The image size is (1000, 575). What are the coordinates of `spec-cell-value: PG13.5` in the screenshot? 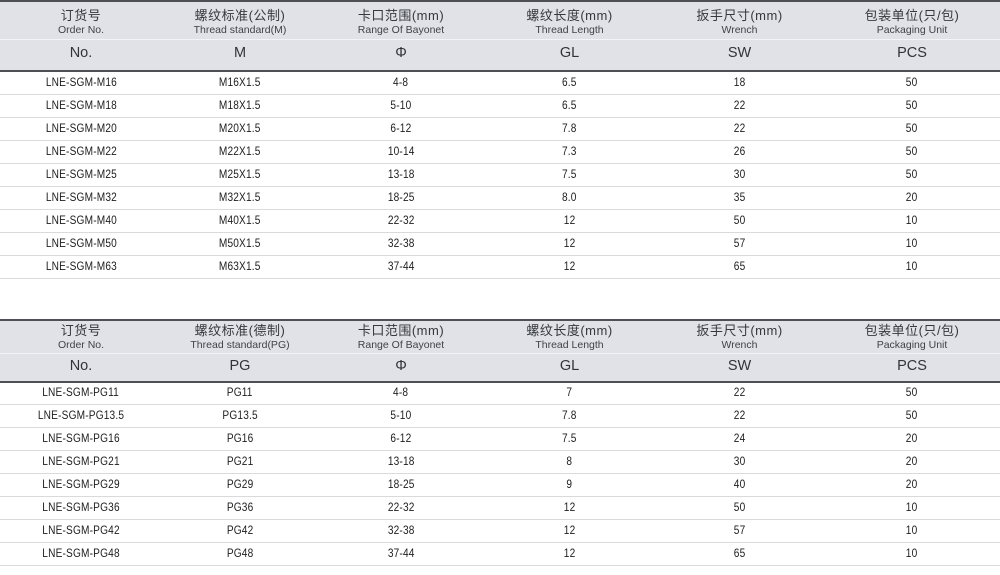 It's located at (240, 416).